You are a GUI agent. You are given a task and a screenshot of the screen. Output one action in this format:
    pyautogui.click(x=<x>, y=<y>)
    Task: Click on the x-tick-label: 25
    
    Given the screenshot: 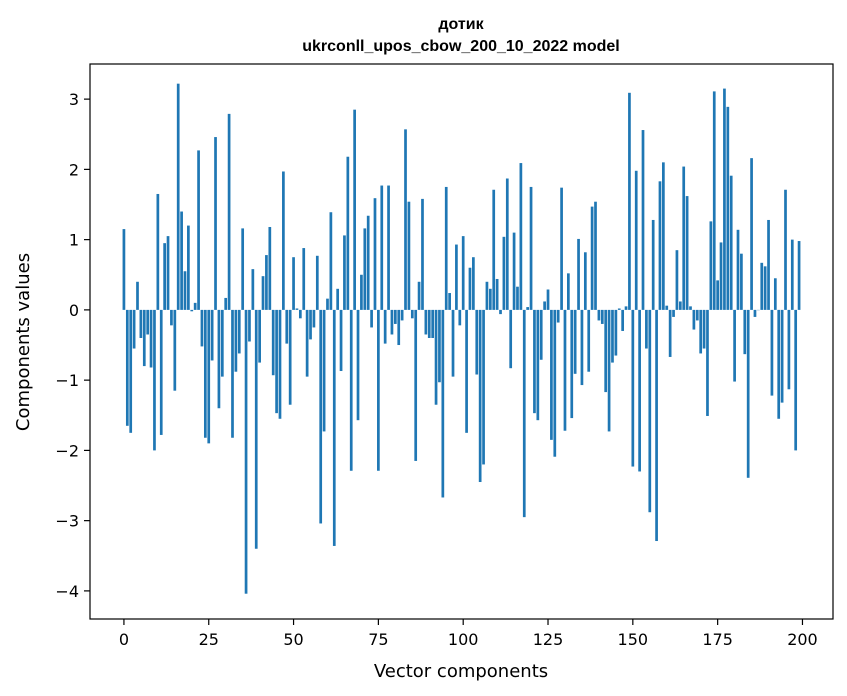 What is the action you would take?
    pyautogui.click(x=209, y=639)
    